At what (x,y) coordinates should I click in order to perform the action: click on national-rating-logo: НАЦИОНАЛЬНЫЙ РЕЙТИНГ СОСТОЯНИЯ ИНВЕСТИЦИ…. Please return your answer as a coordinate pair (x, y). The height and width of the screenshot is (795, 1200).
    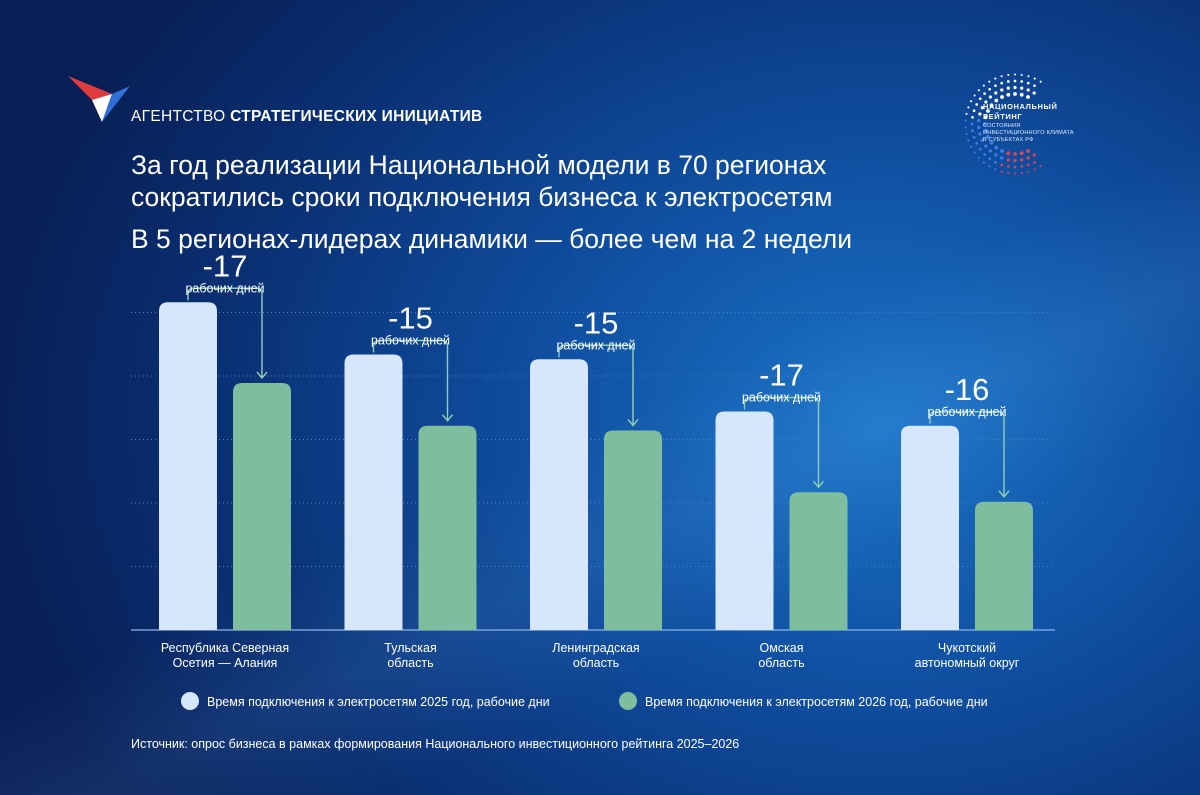
    Looking at the image, I should click on (1017, 127).